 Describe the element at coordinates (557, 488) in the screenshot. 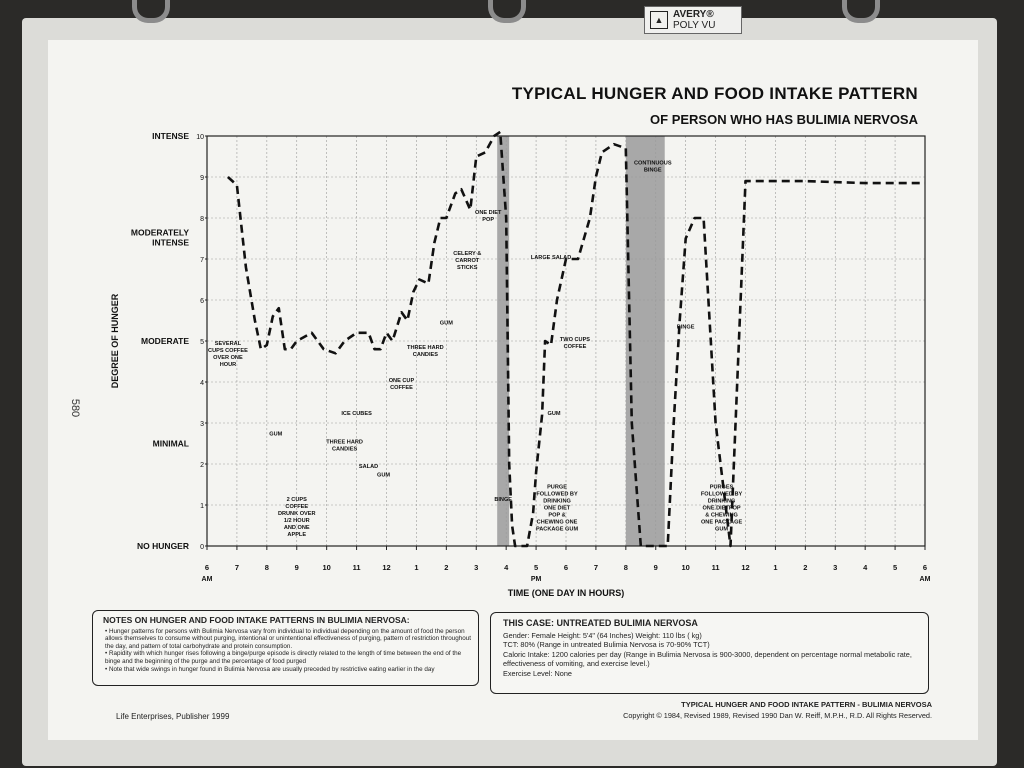

I see `annotation-text: PURGE` at that location.